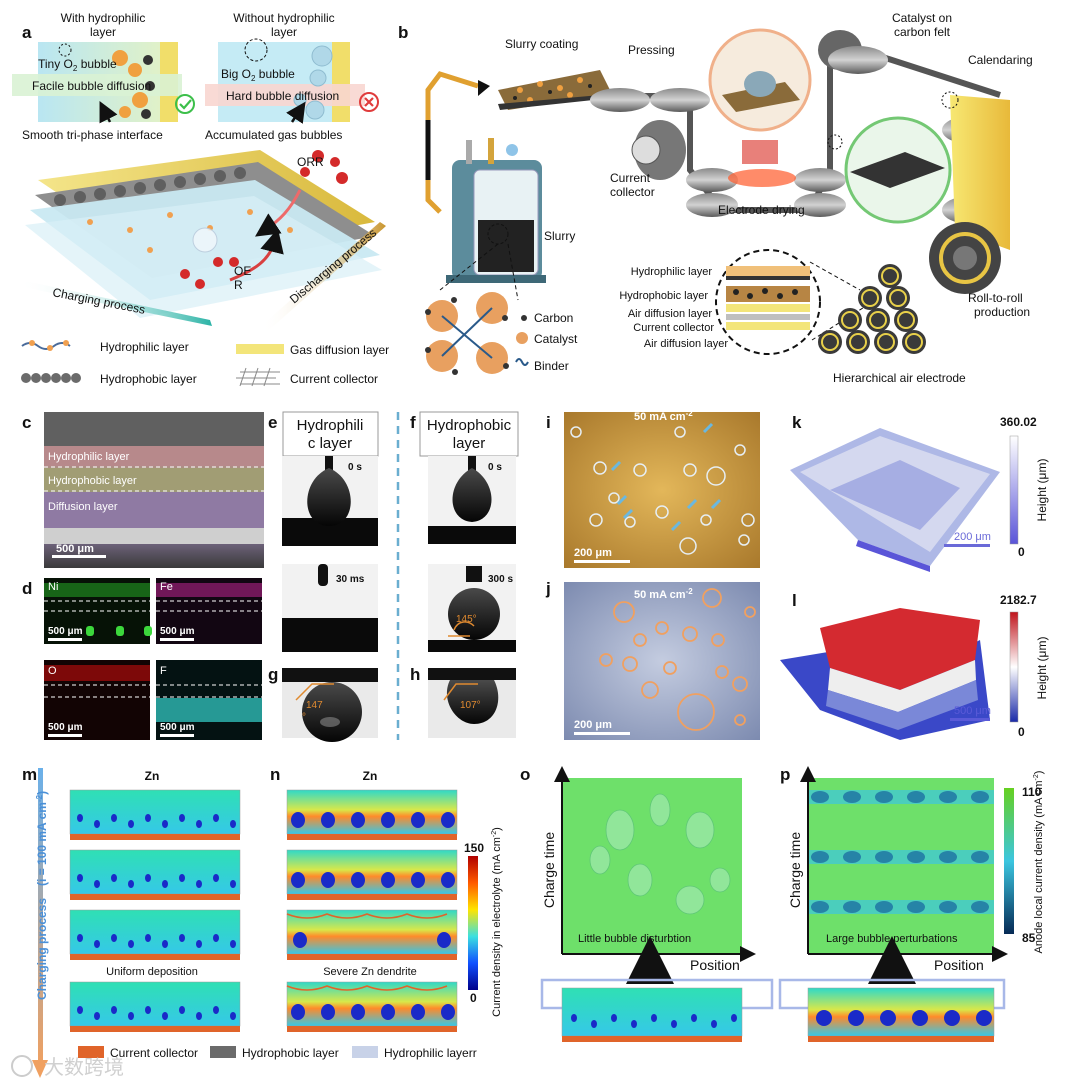  What do you see at coordinates (242, 271) in the screenshot?
I see `a-oer-label-1: OE` at bounding box center [242, 271].